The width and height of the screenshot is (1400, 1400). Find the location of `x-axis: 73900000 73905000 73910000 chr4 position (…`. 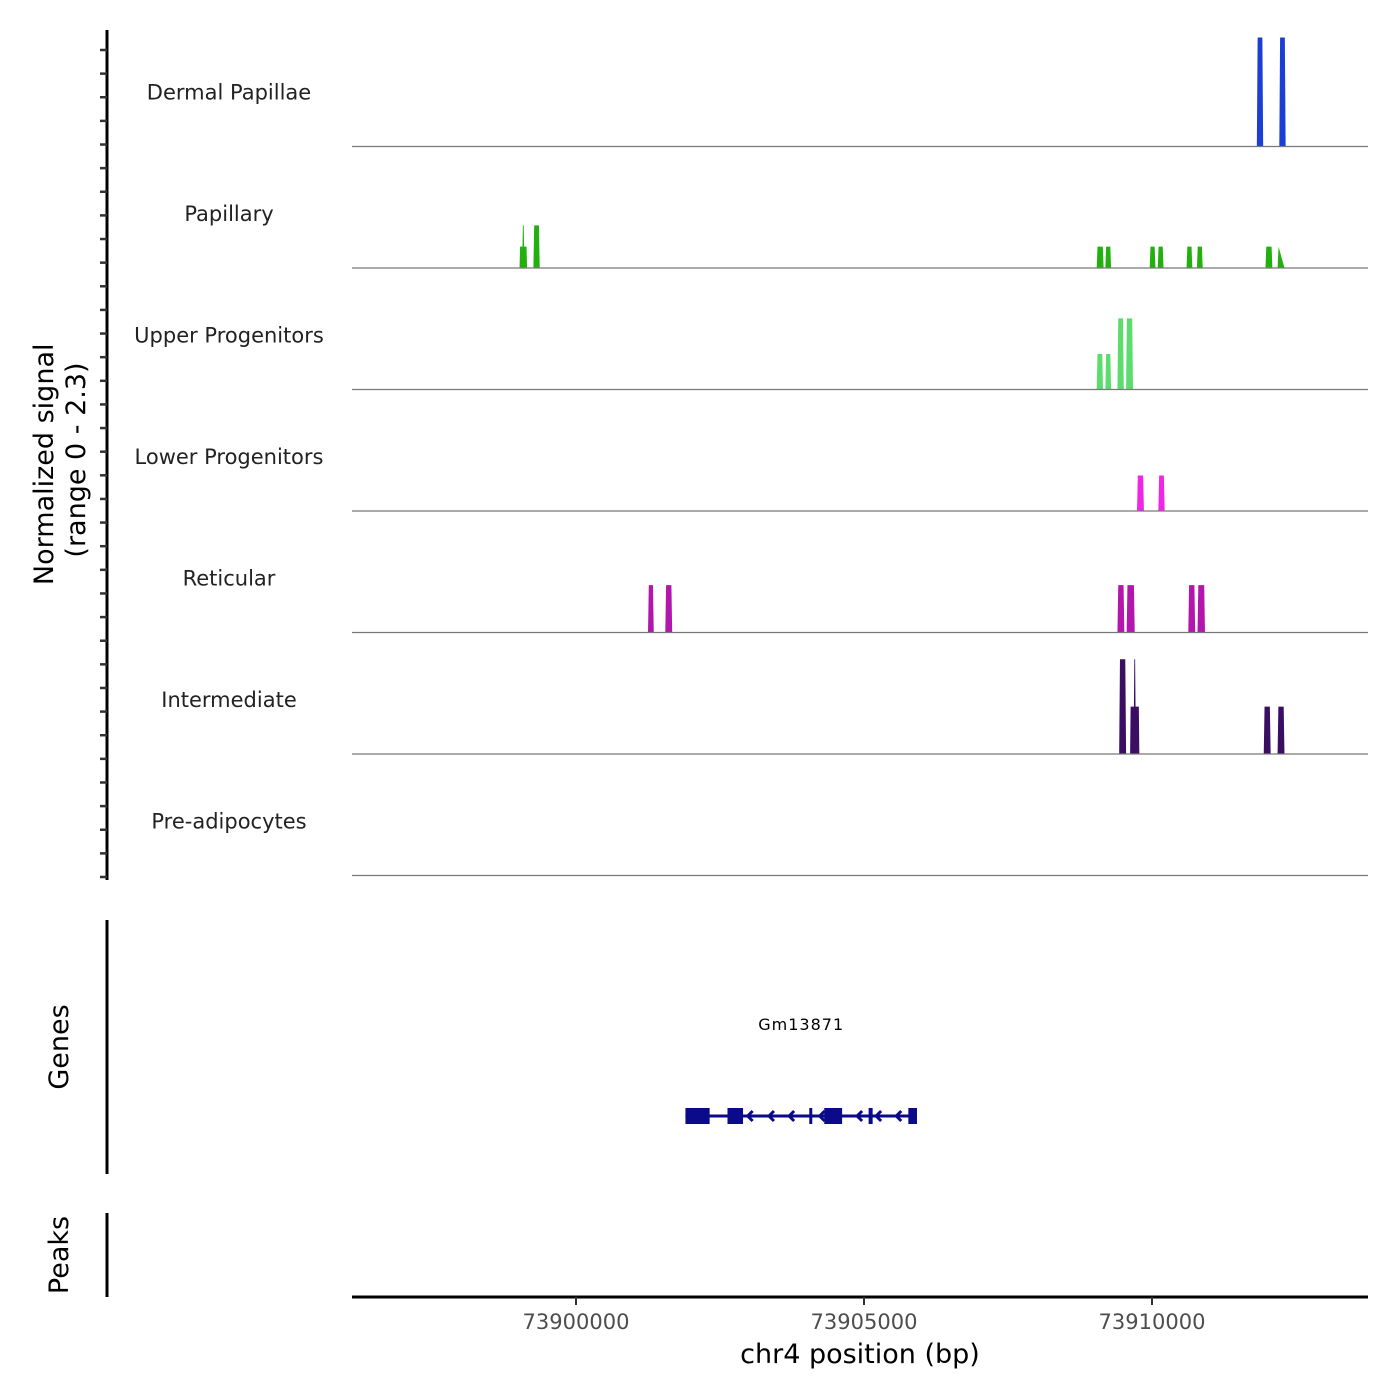

x-axis: 73900000 73905000 73910000 chr4 position (… is located at coordinates (860, 1332).